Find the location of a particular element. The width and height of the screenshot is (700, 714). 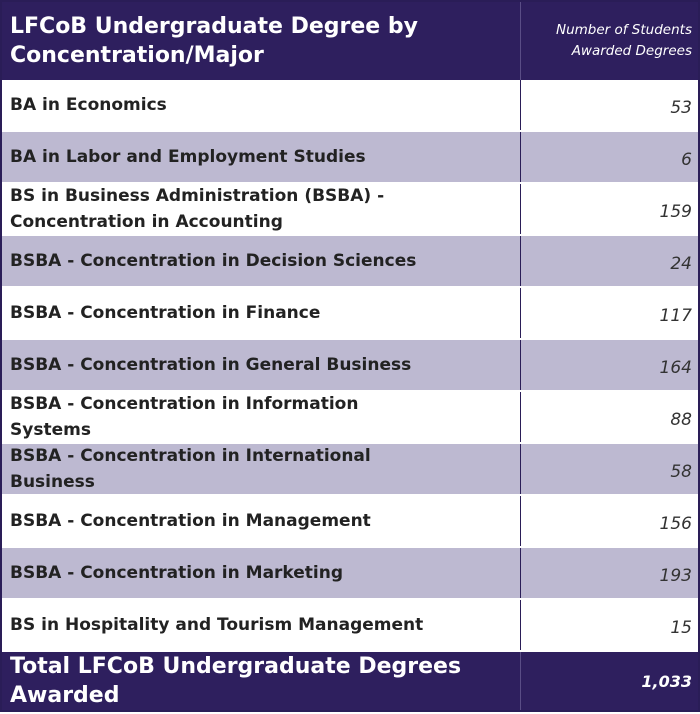

row-label: BA in Economics is located at coordinates (88, 105).